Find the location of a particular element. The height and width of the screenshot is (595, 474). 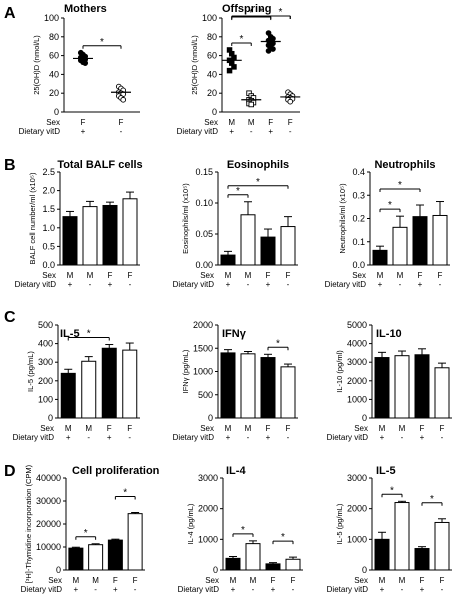

y-axis-label: IL-5 (pg/mL) is located at coordinates (339, 523).